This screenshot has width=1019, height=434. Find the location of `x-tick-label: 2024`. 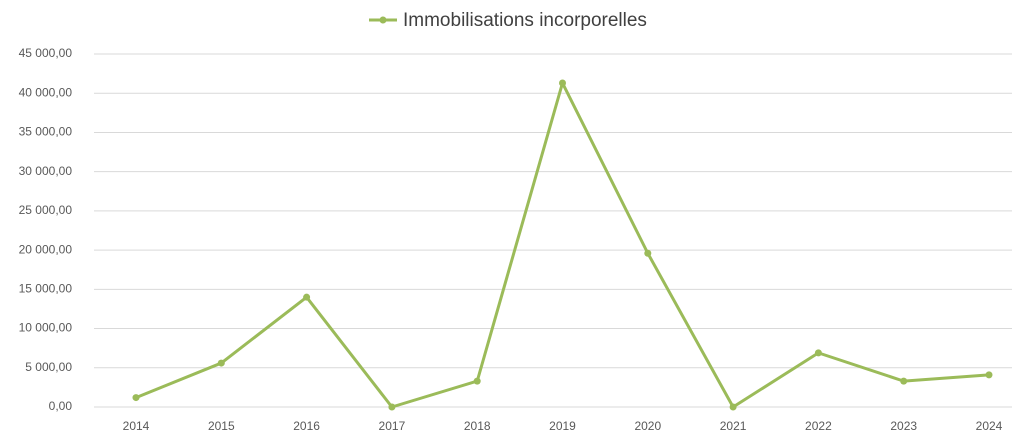

x-tick-label: 2024 is located at coordinates (989, 426).